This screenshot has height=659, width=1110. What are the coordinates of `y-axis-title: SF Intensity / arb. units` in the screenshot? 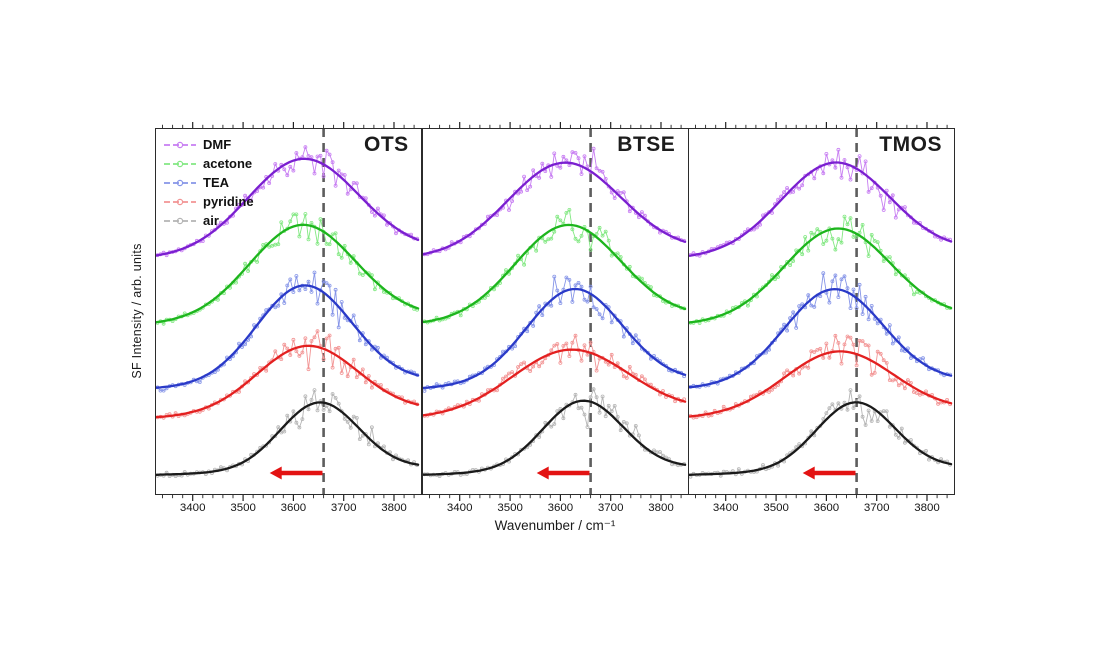 It's located at (137, 311).